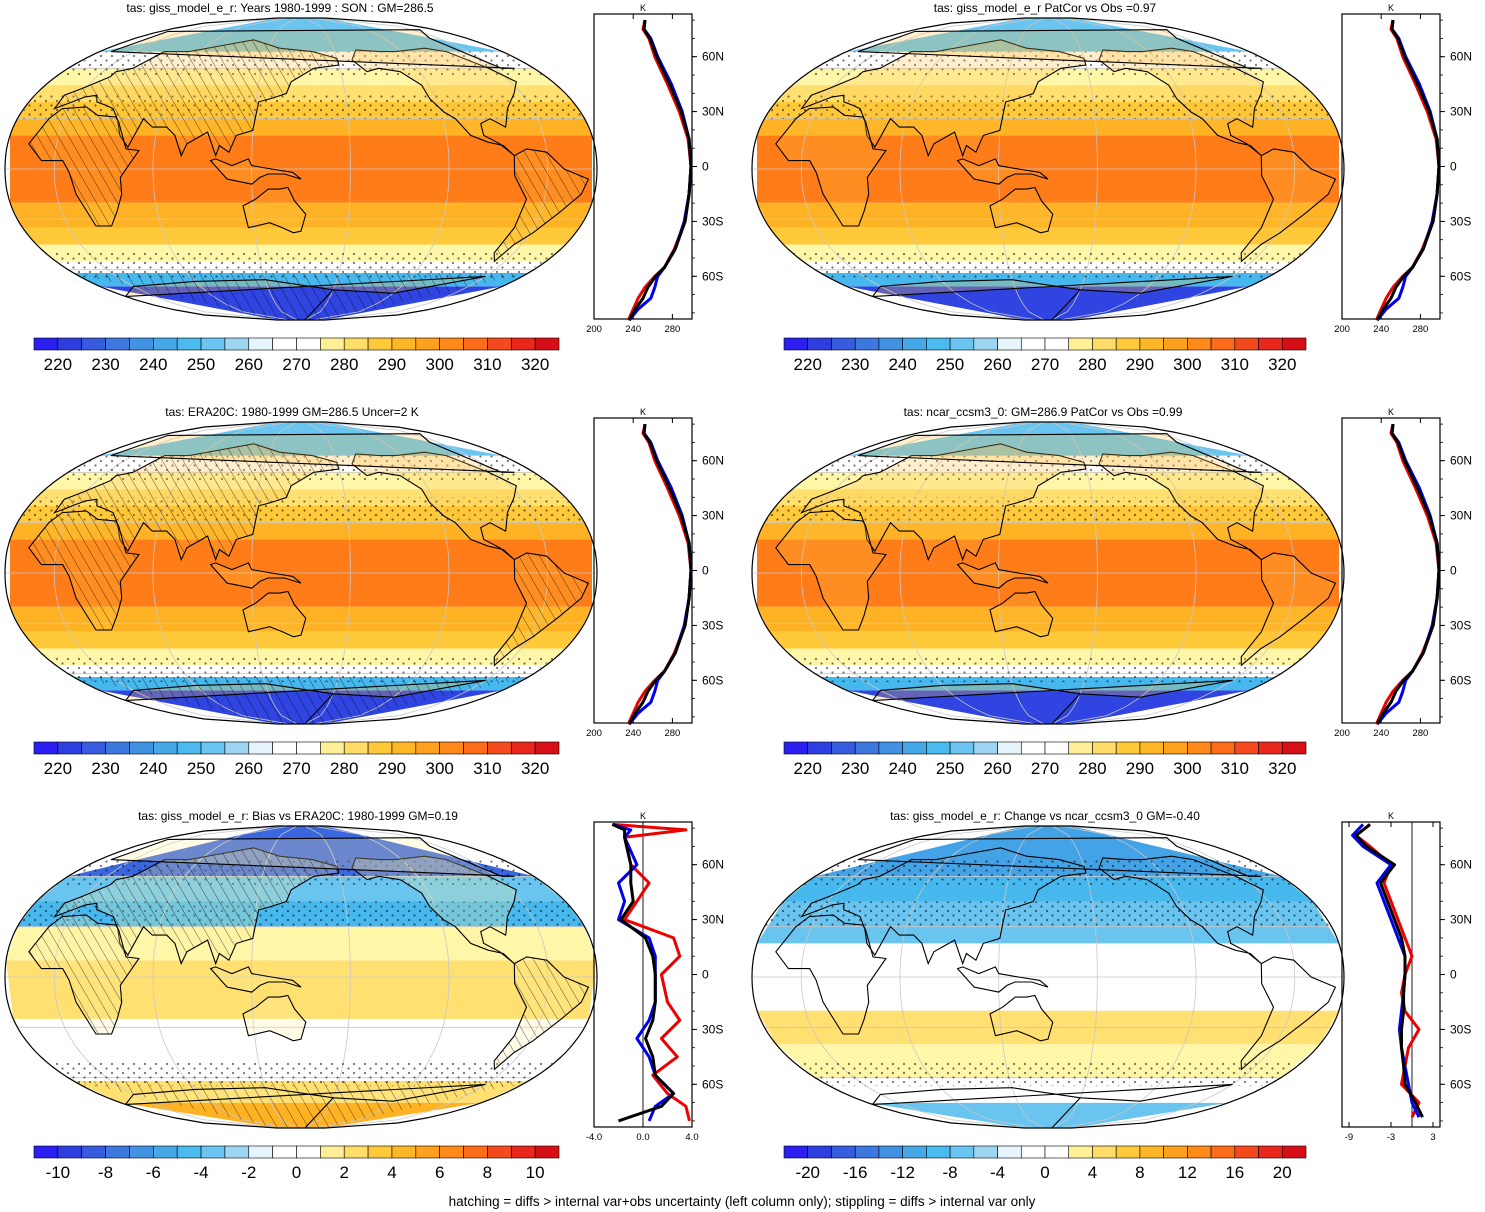 The image size is (1485, 1212). What do you see at coordinates (535, 1172) in the screenshot?
I see `colorbar-tick-label: 10` at bounding box center [535, 1172].